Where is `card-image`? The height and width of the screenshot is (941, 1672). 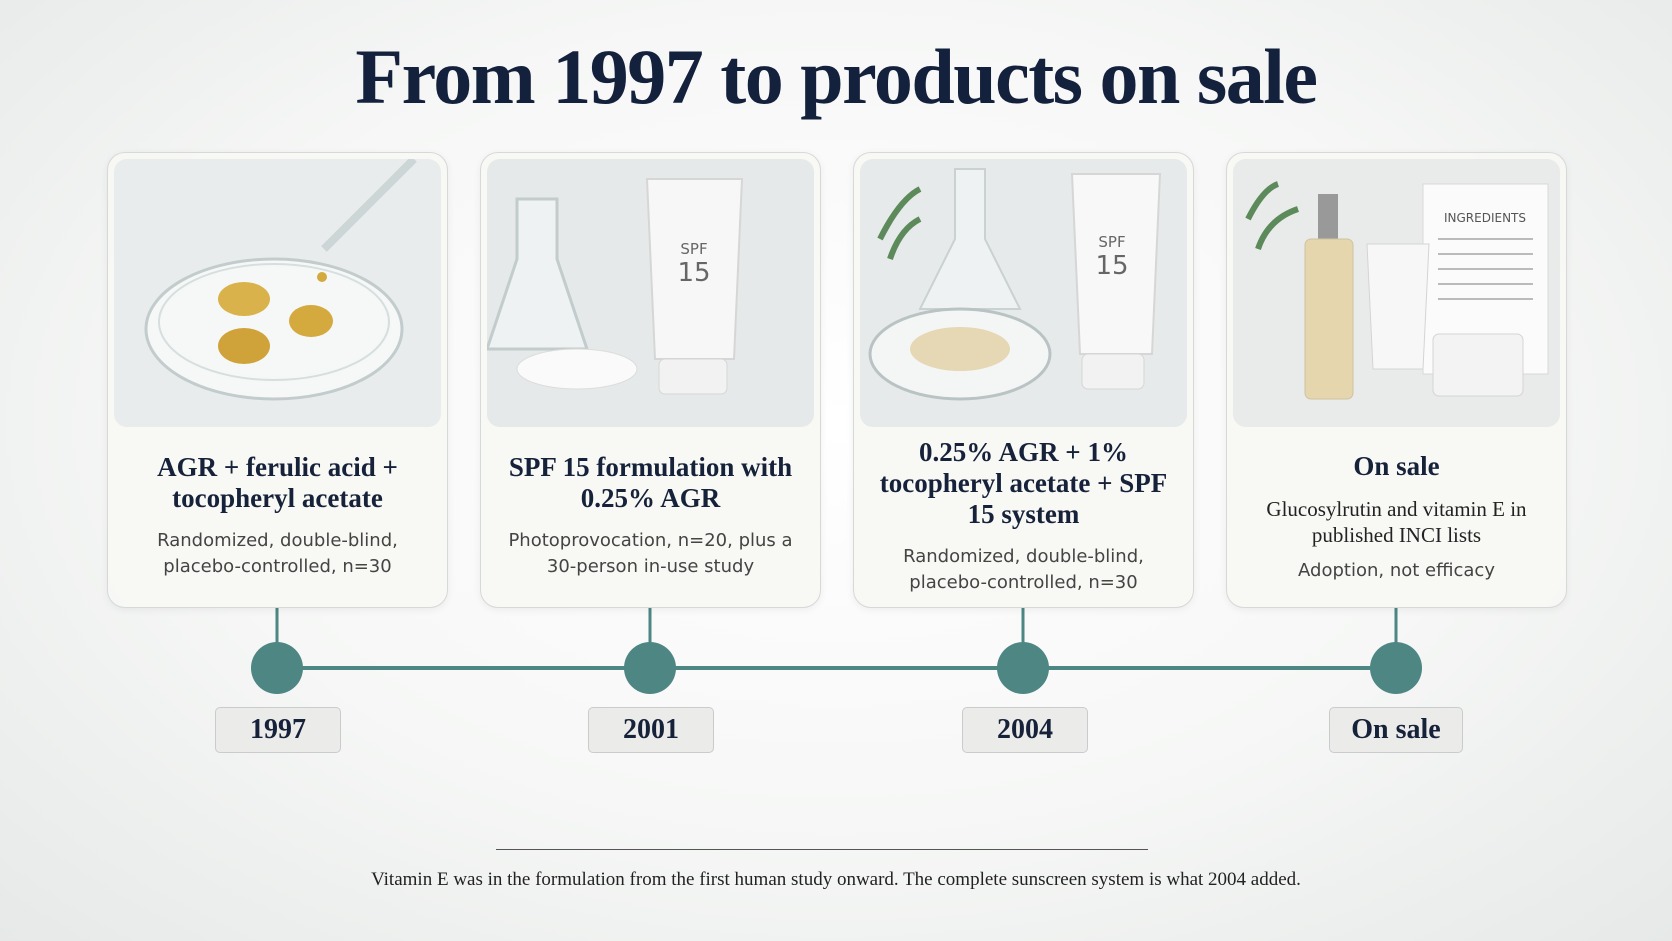 card-image is located at coordinates (277, 293).